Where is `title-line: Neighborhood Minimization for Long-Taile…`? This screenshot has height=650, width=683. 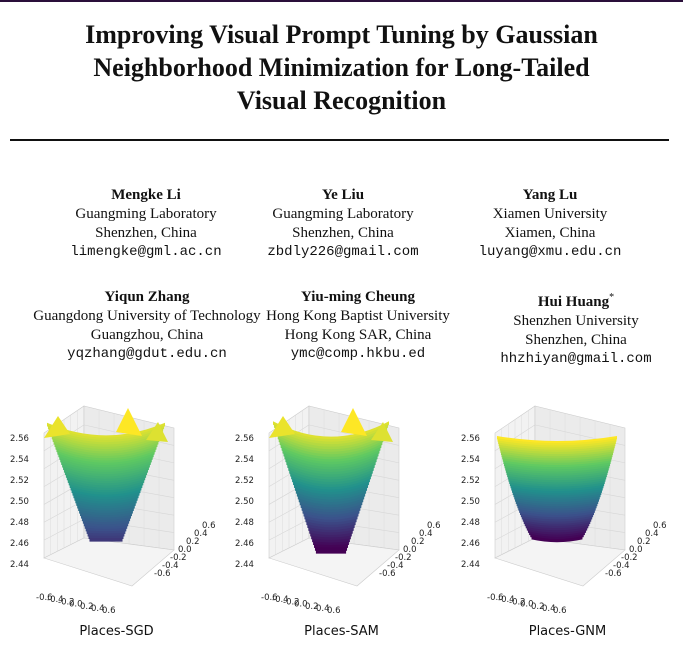 title-line: Neighborhood Minimization for Long-Taile… is located at coordinates (341, 67).